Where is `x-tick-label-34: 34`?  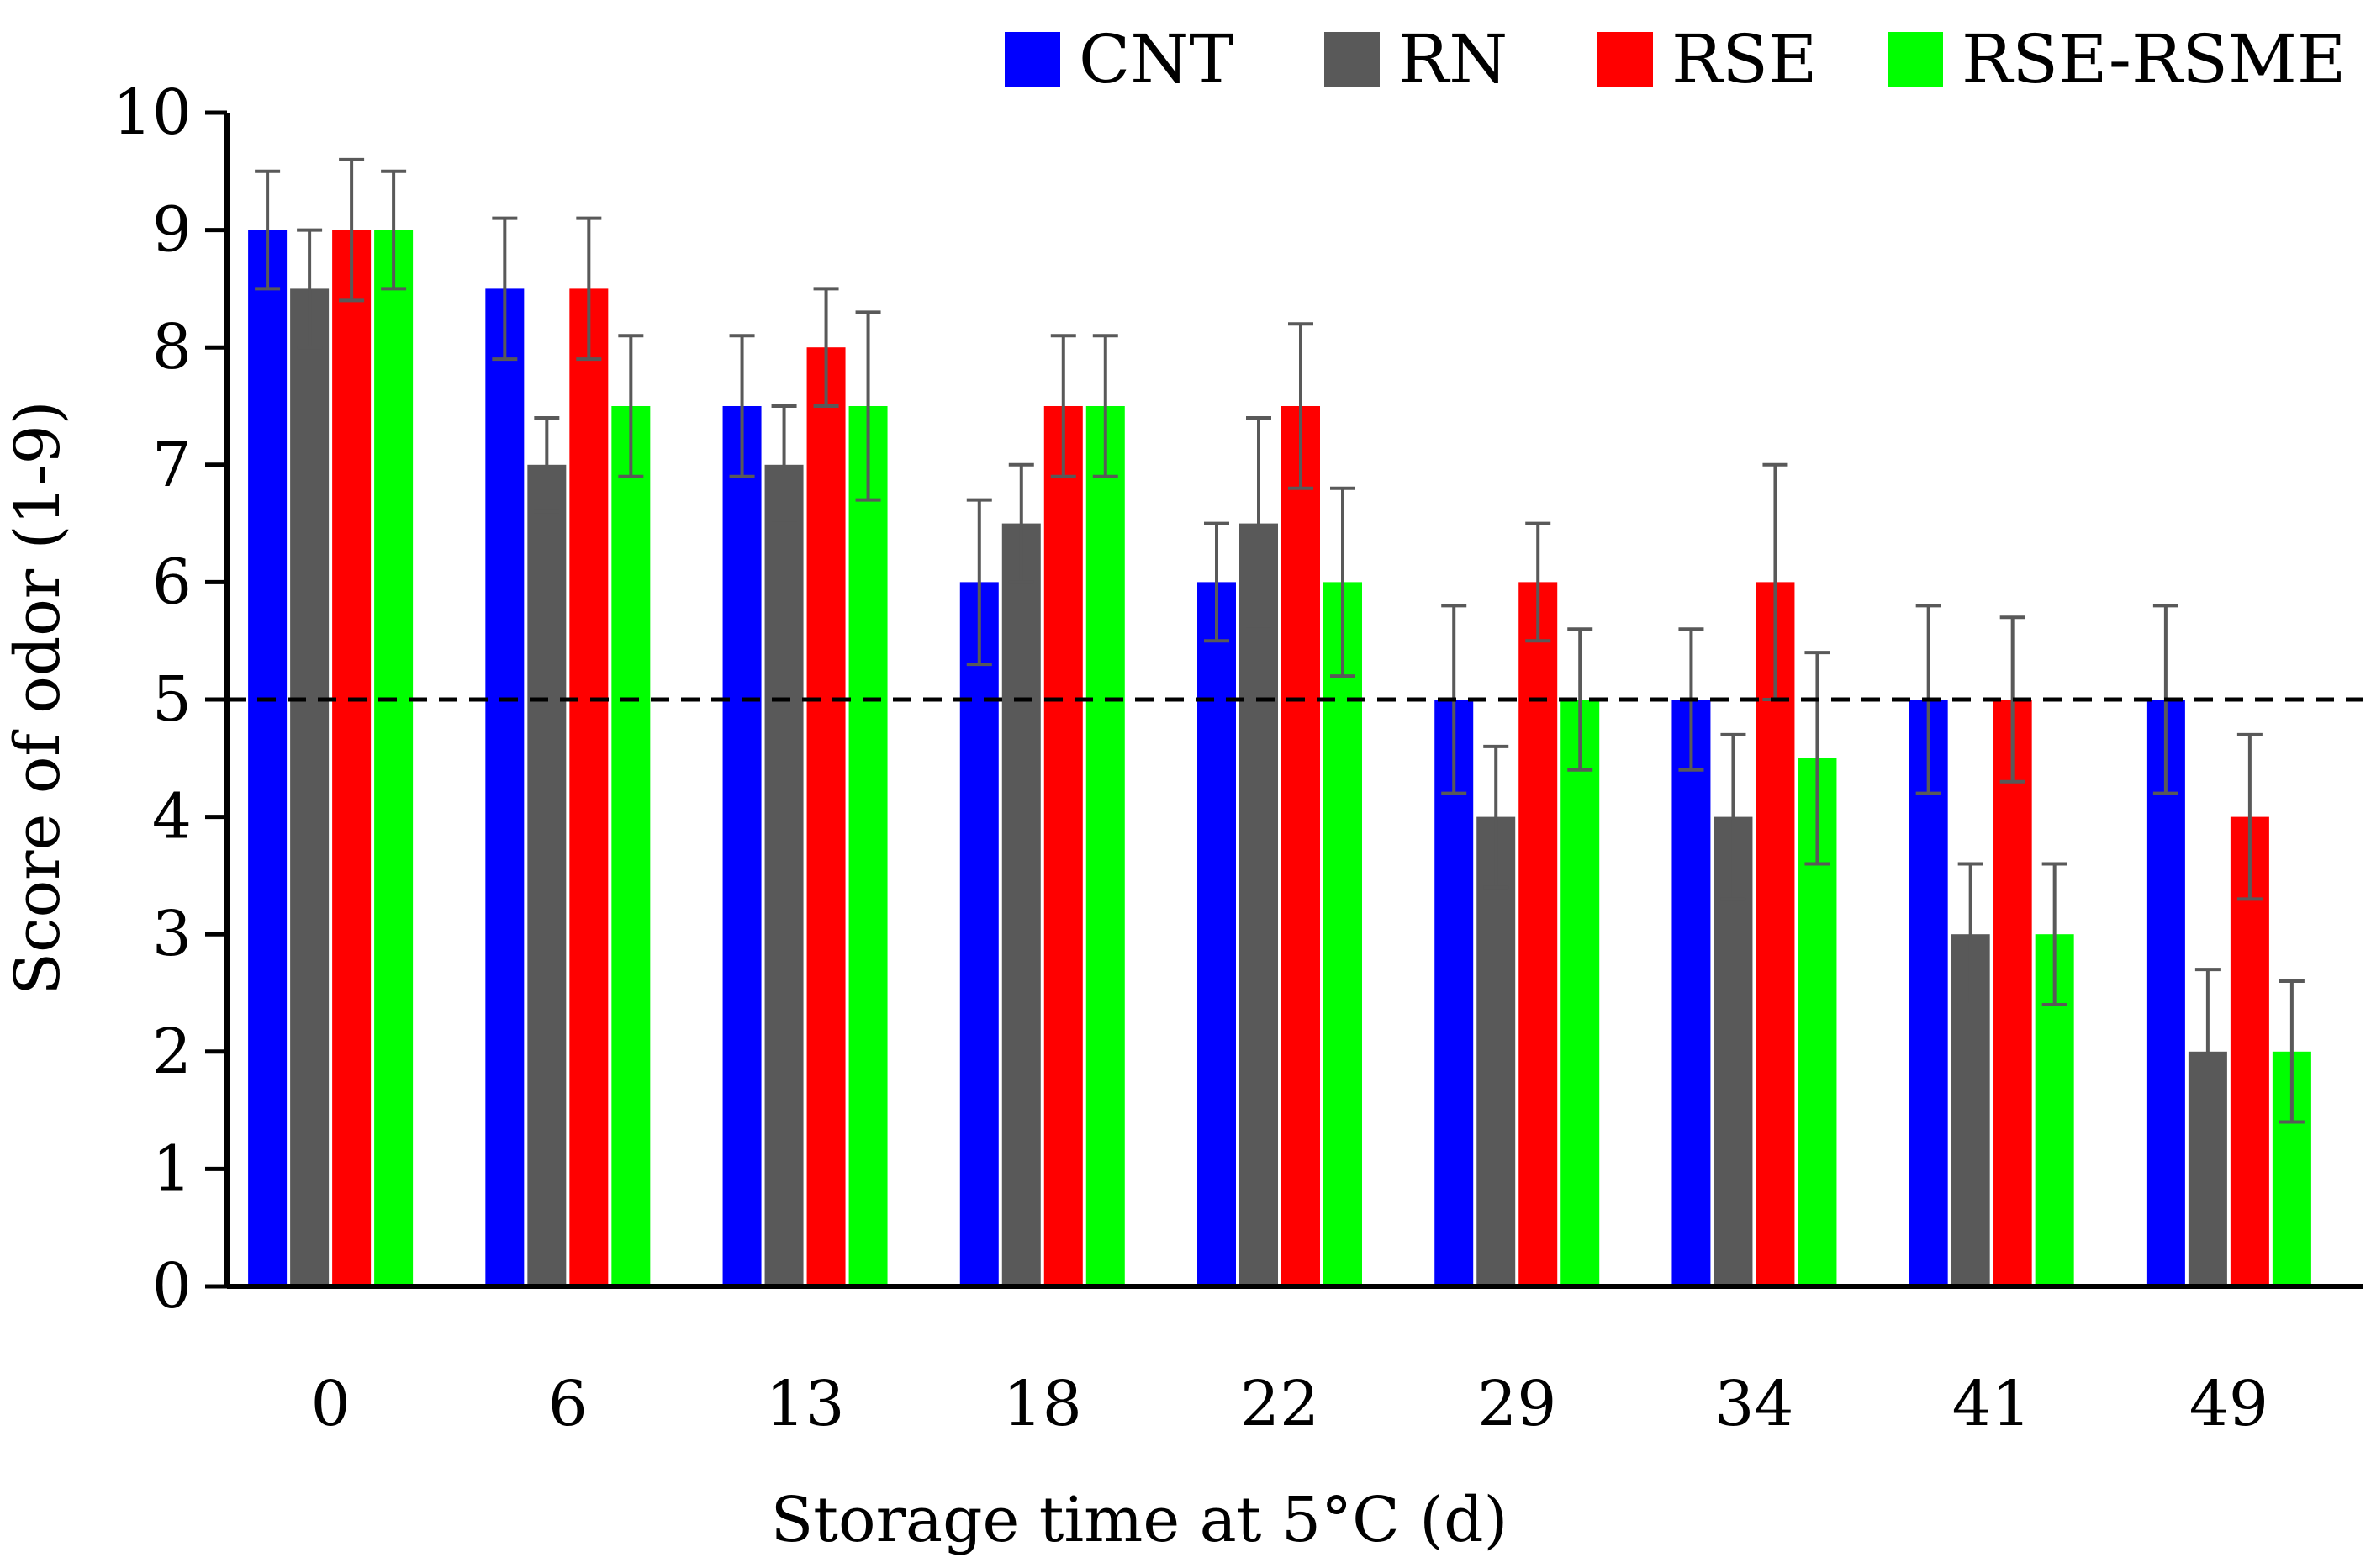 x-tick-label-34: 34 is located at coordinates (1753, 1404).